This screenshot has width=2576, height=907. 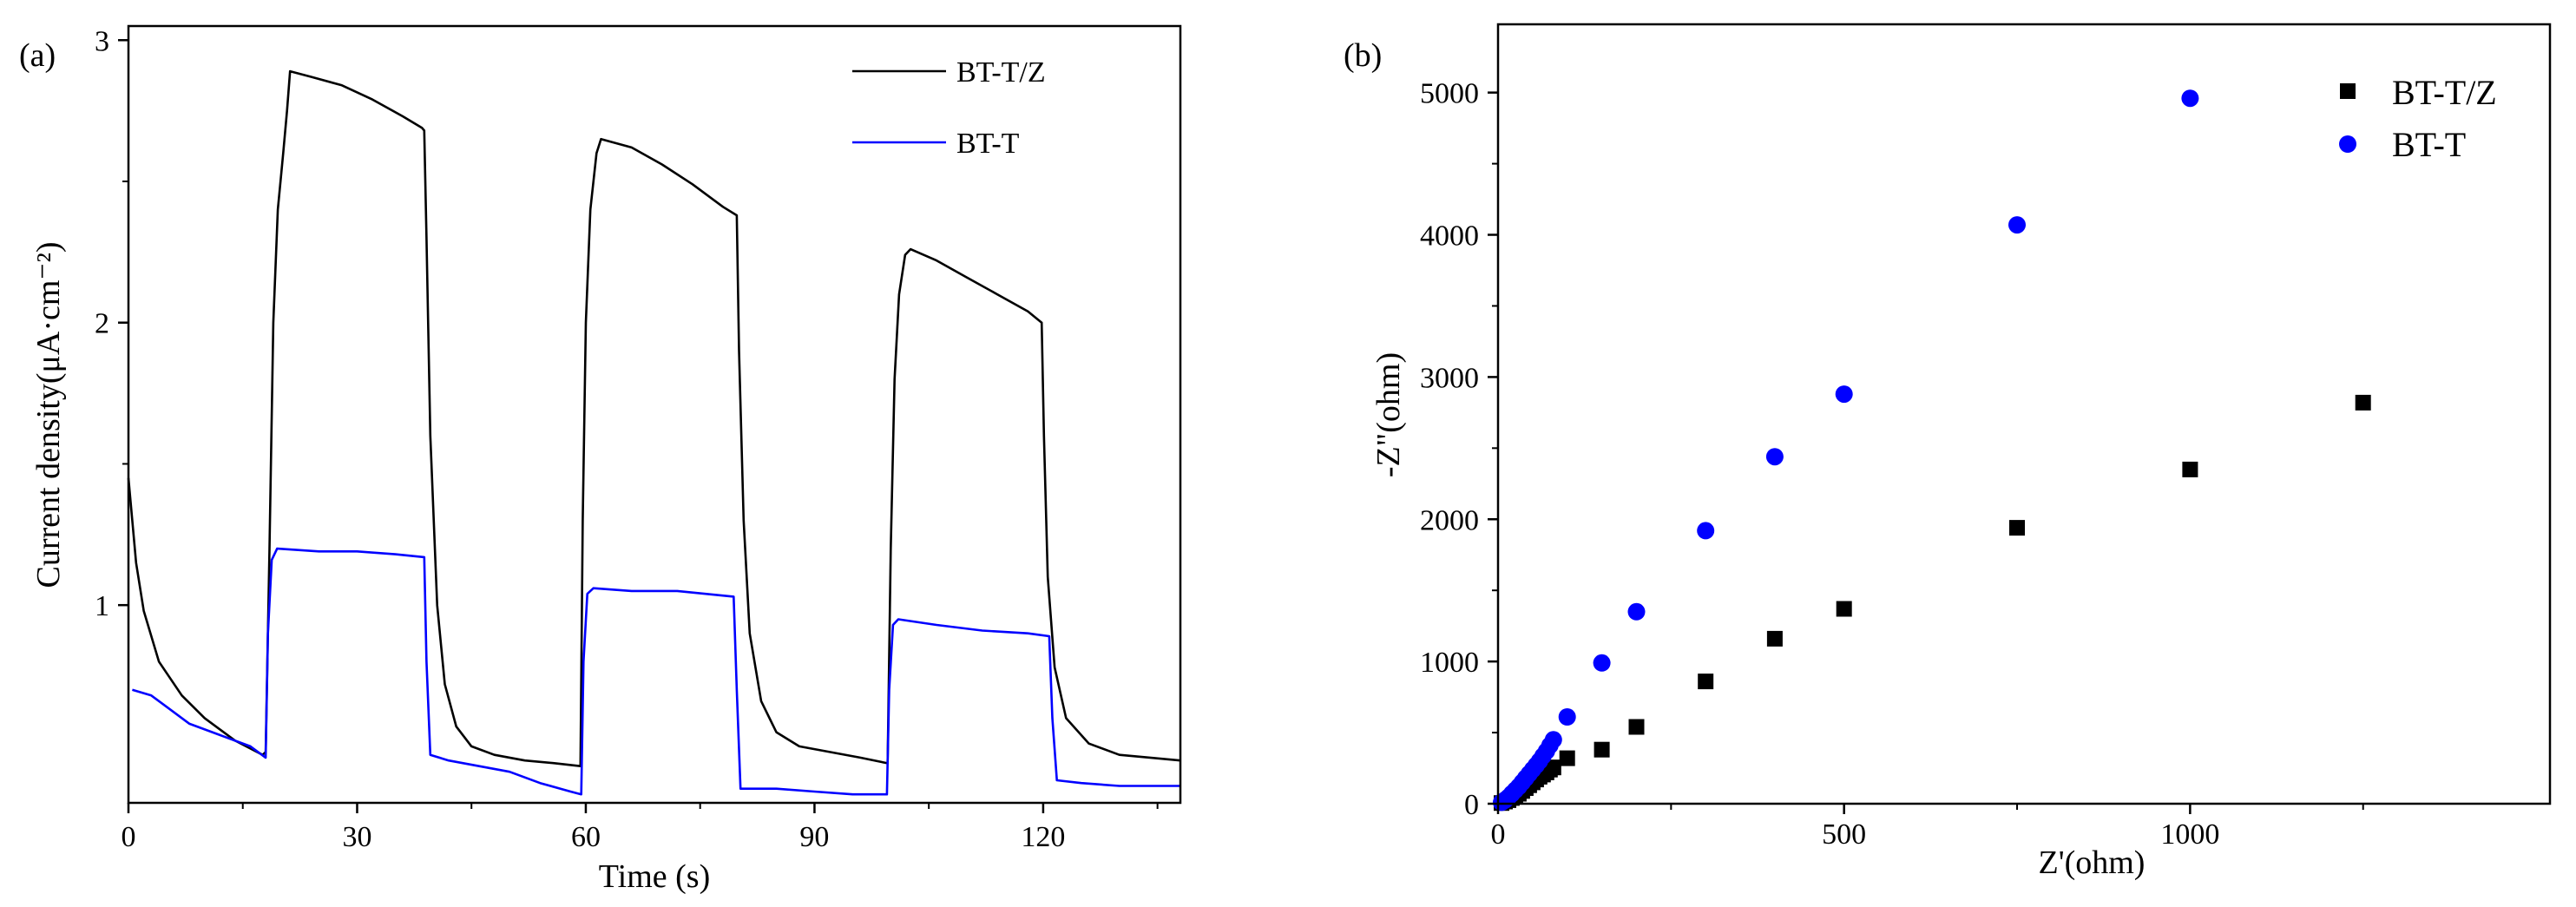 I want to click on legend-label-bt-t-b: BT-T, so click(x=2429, y=144).